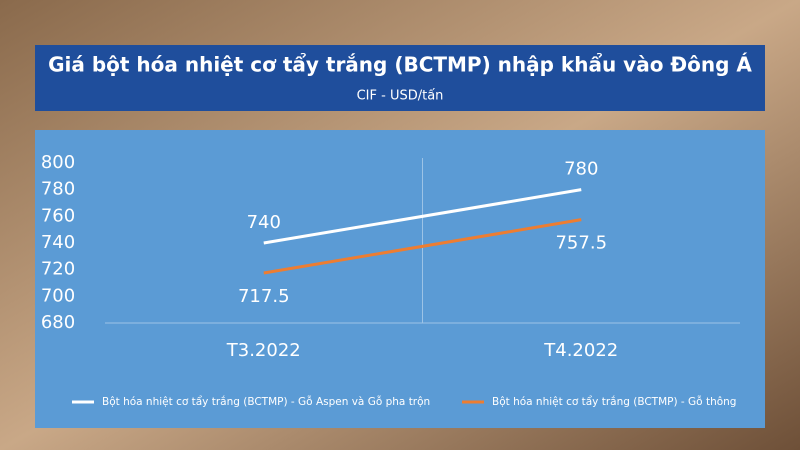 Image resolution: width=800 pixels, height=454 pixels. What do you see at coordinates (581, 243) in the screenshot?
I see `data-label: 757.5` at bounding box center [581, 243].